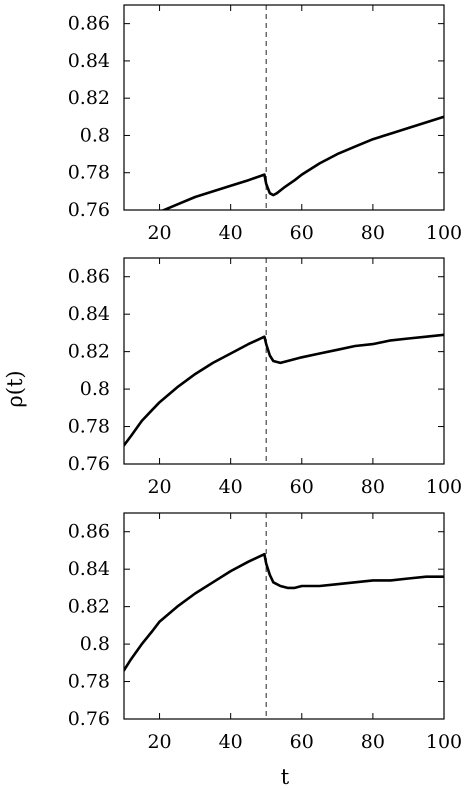  What do you see at coordinates (15, 388) in the screenshot?
I see `y-axis-label: ρ(t)` at bounding box center [15, 388].